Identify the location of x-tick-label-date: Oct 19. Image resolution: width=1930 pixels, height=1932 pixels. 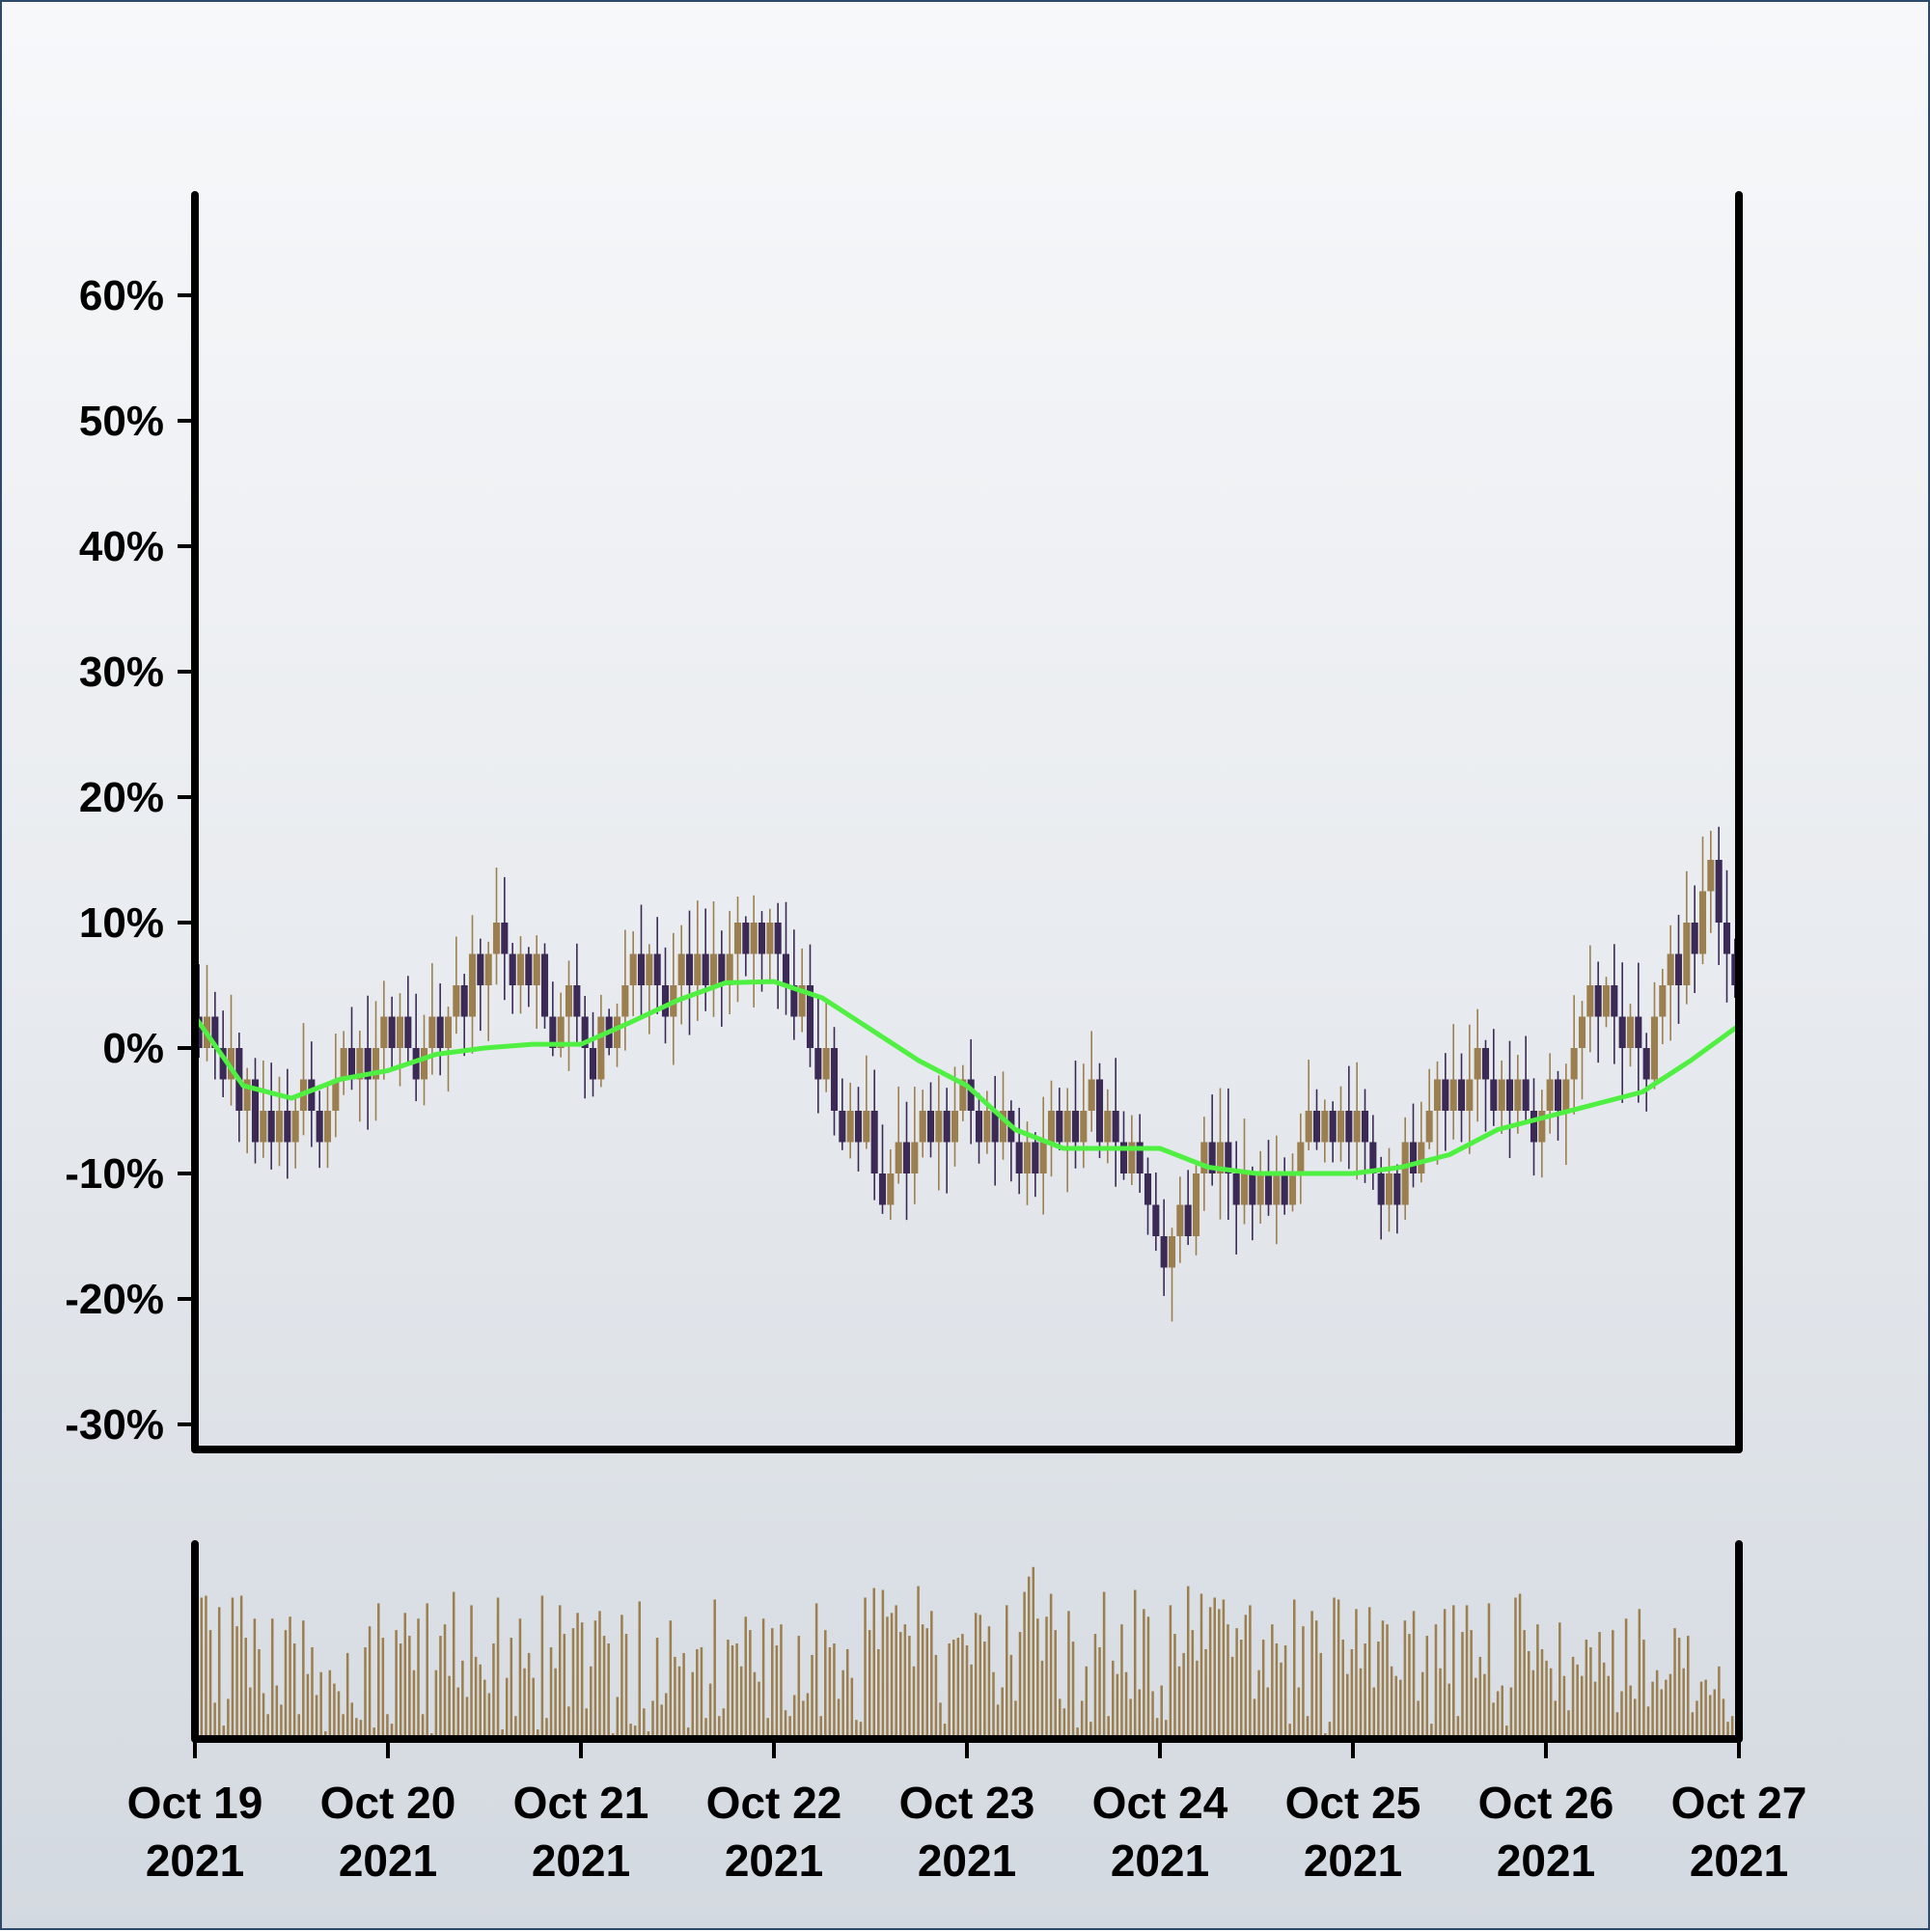
(195, 1803).